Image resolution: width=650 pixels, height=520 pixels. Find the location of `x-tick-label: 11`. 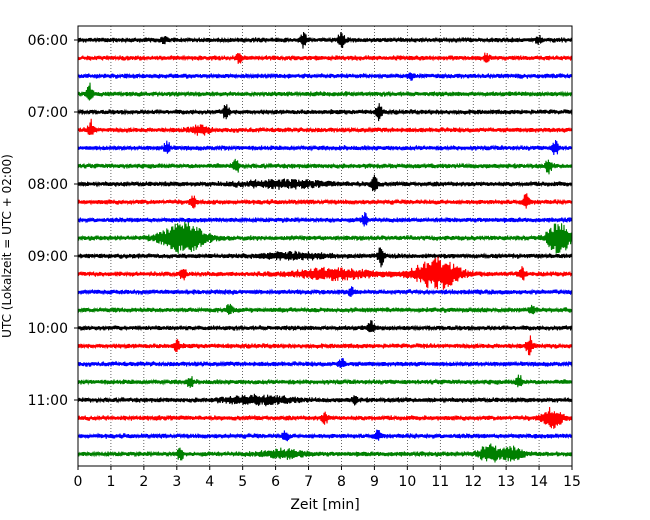

x-tick-label: 11 is located at coordinates (440, 482).